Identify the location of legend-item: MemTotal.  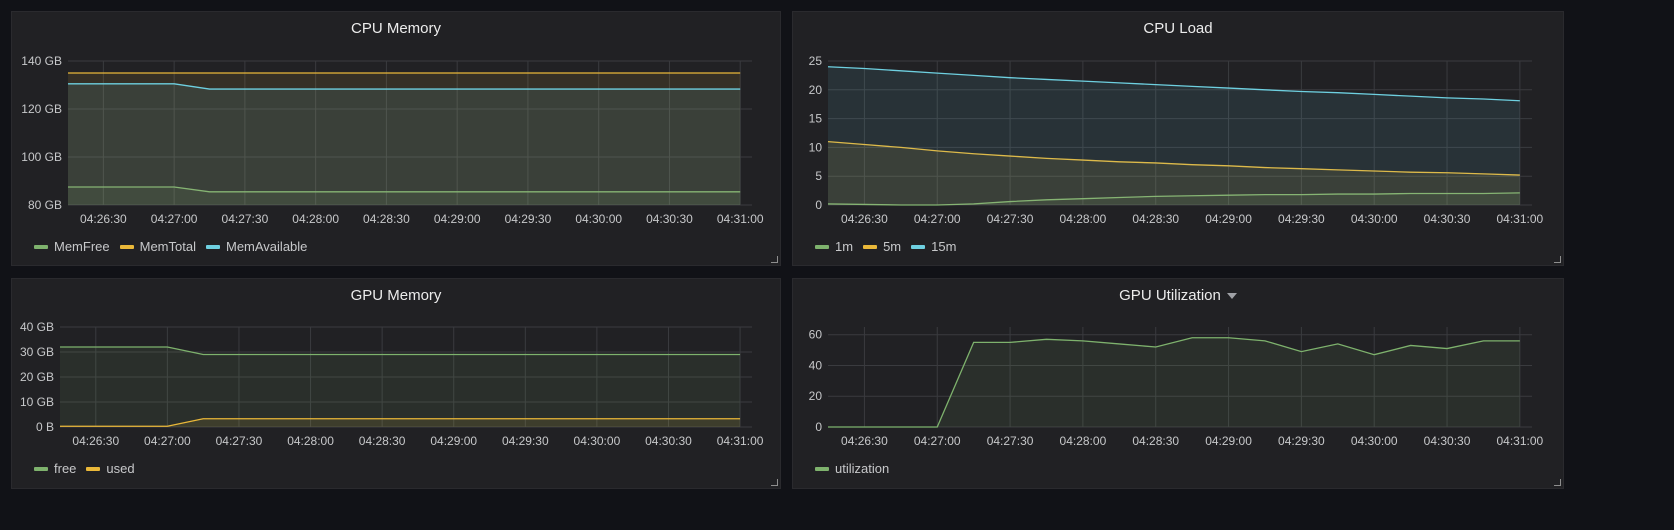
(157, 246).